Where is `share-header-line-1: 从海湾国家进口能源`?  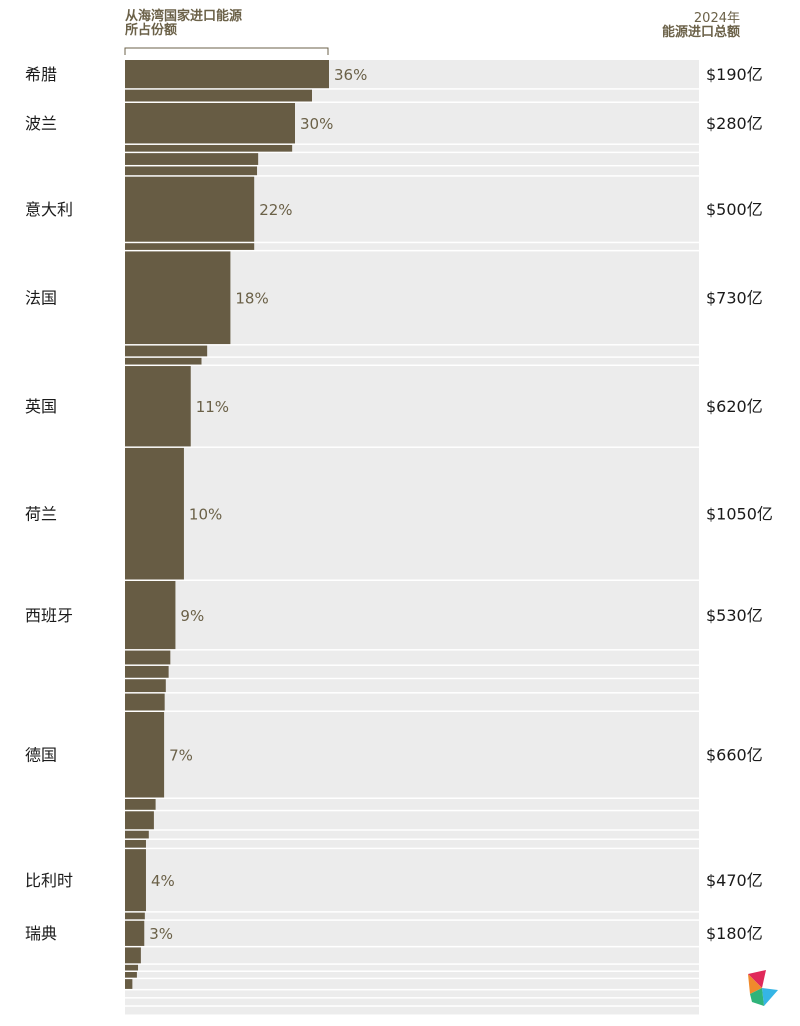
share-header-line-1: 从海湾国家进口能源 is located at coordinates (184, 16).